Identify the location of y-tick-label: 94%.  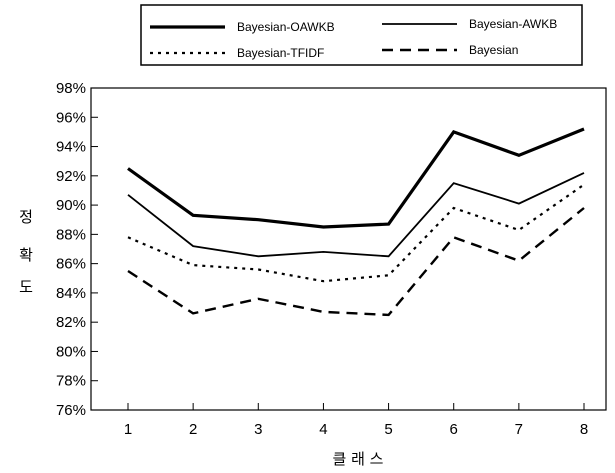
(71, 147).